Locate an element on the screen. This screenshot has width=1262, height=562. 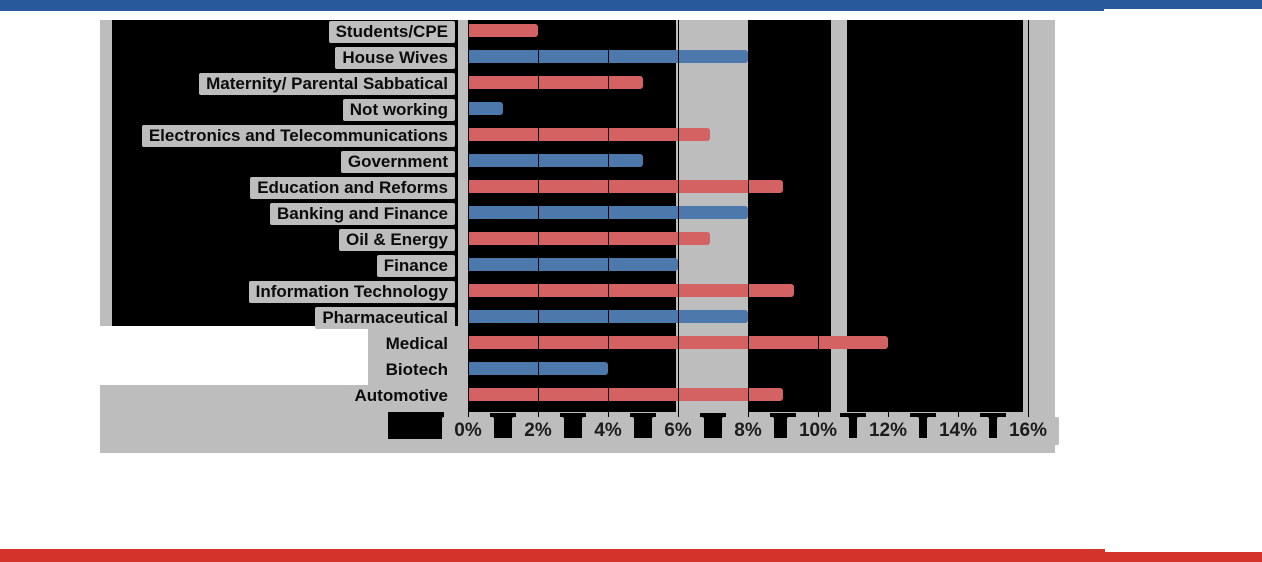
x-tick-label: 8% is located at coordinates (748, 431).